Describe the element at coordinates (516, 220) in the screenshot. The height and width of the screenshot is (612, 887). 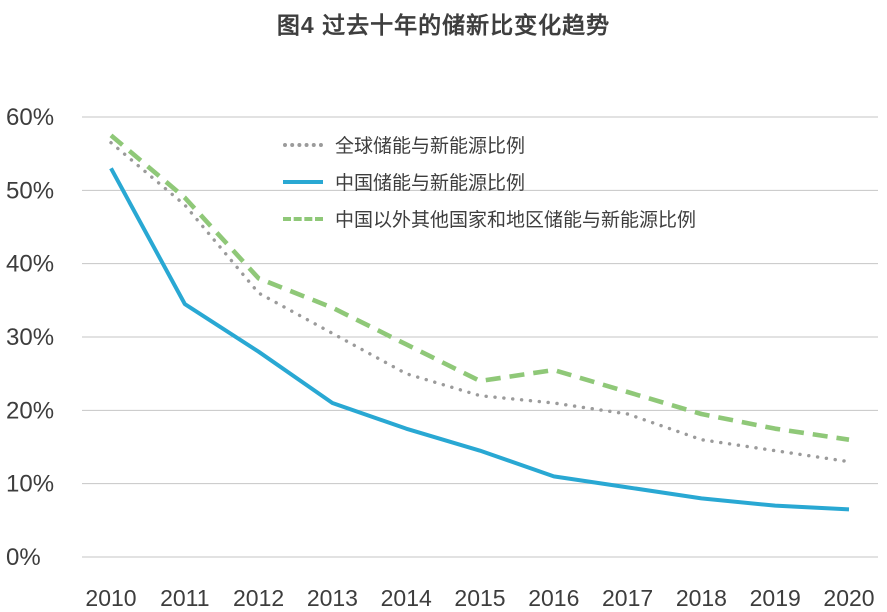
I see `legend-label: 中国以外其他国家和地区储能与新能源比例` at that location.